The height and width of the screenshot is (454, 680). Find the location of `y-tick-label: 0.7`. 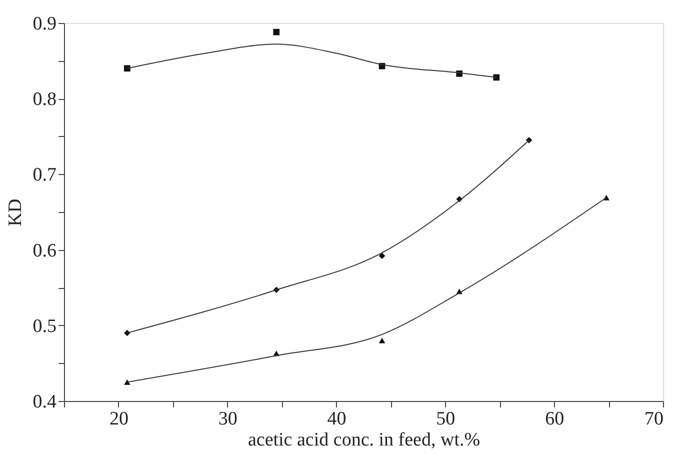

y-tick-label: 0.7 is located at coordinates (44, 175).